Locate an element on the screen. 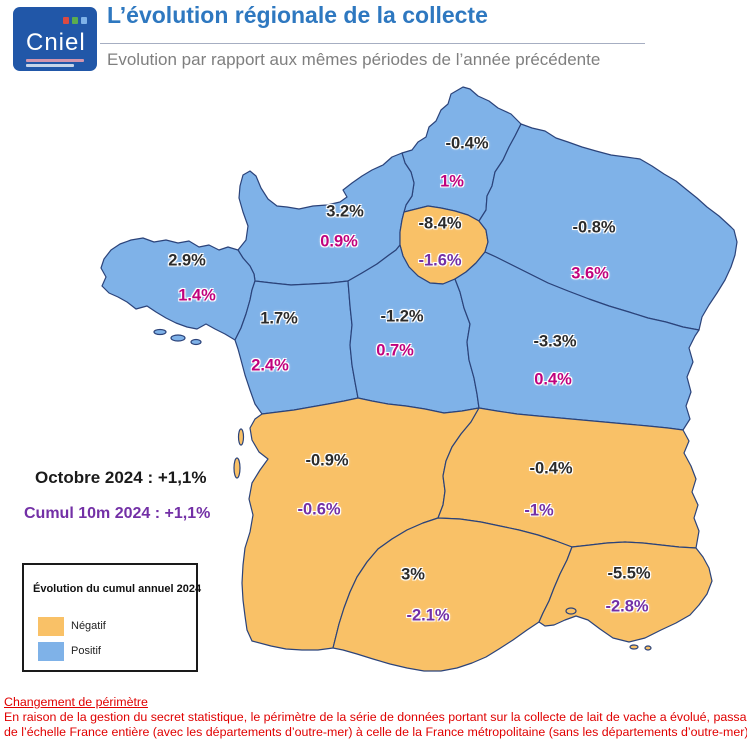  logo-picto-red-icon is located at coordinates (66, 20).